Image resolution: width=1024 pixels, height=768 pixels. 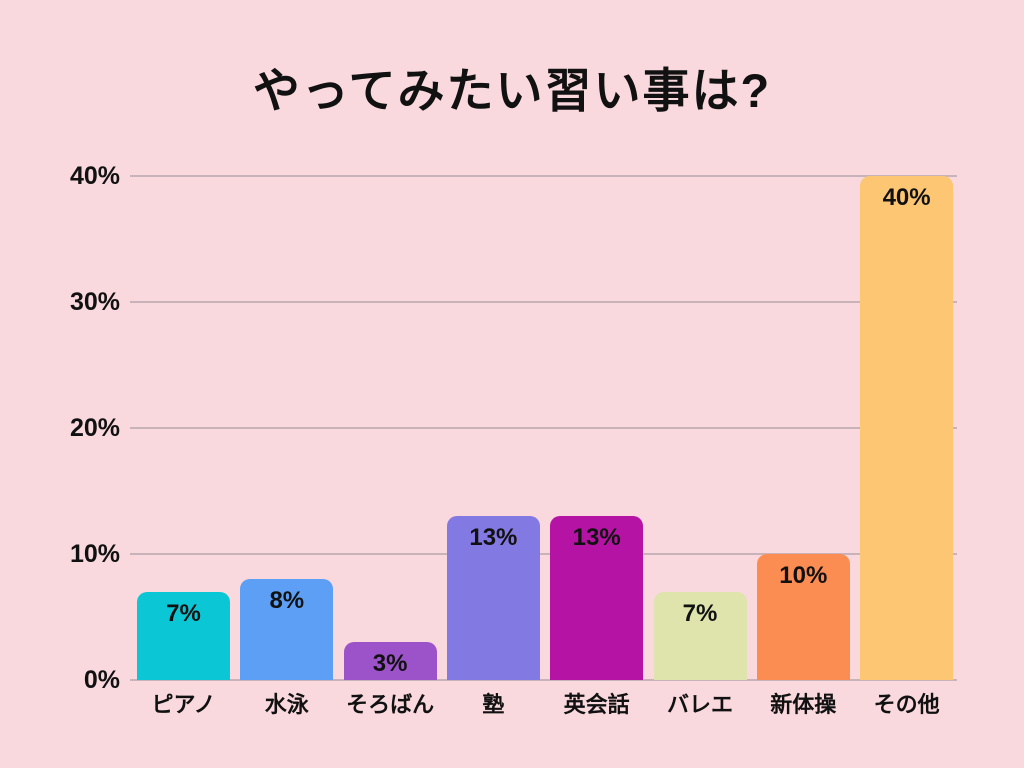 What do you see at coordinates (803, 575) in the screenshot?
I see `bar-value-label: 10%` at bounding box center [803, 575].